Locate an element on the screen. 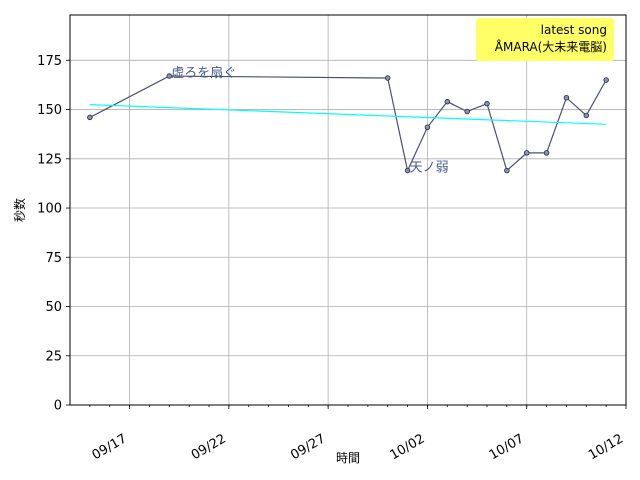 The height and width of the screenshot is (480, 640). legend-line-2: ÅMARA(大未来電脳) is located at coordinates (551, 46).